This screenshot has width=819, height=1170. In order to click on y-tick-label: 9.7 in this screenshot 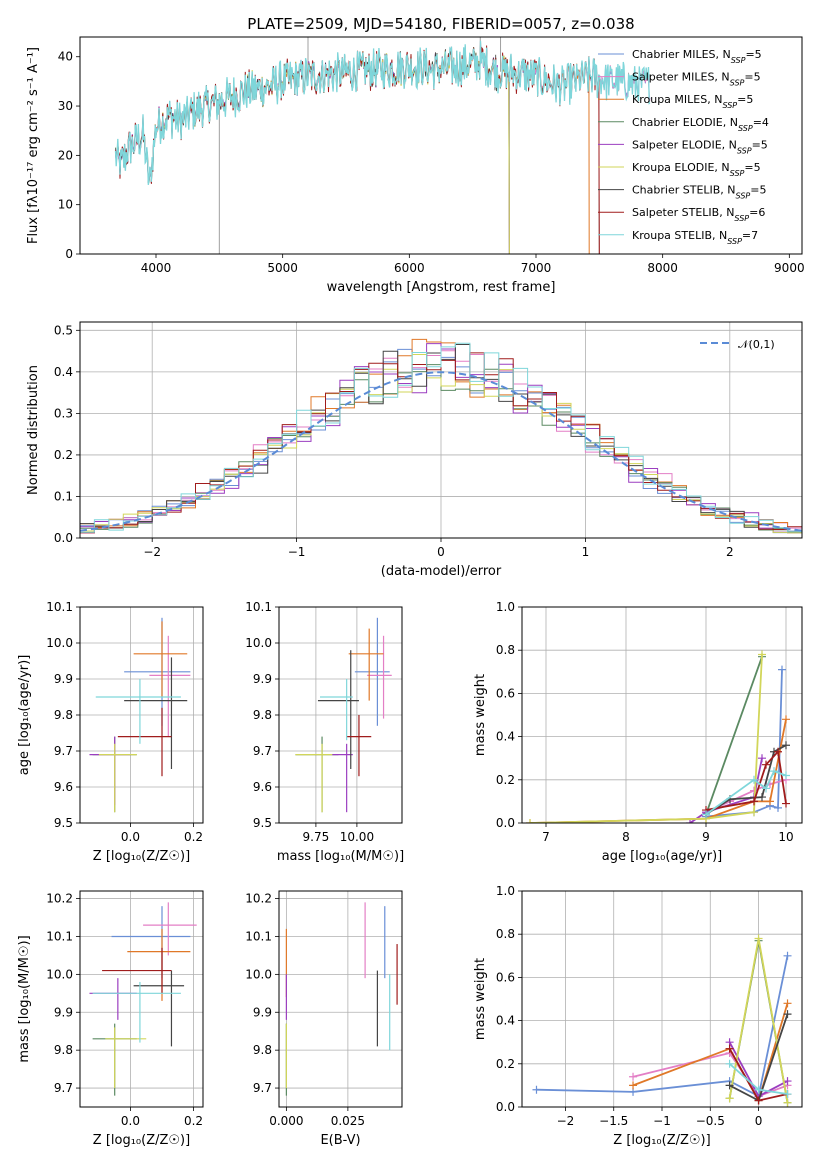, I will do `click(262, 751)`.